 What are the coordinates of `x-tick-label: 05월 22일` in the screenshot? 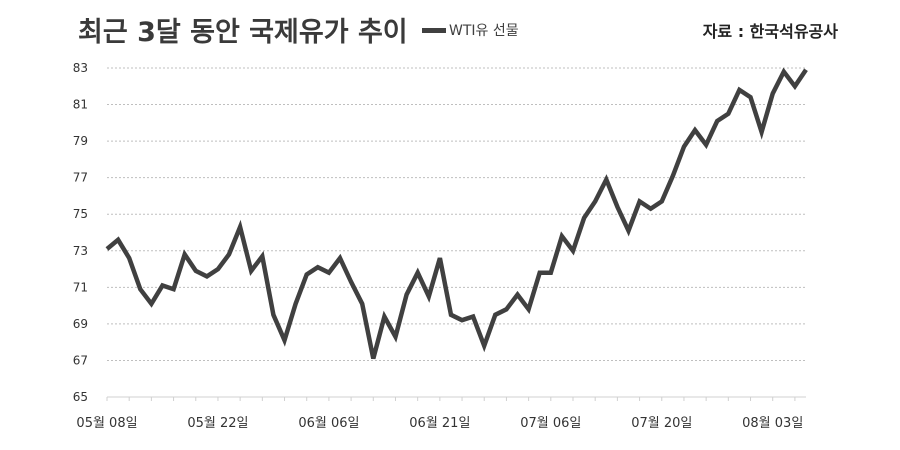 It's located at (217, 423).